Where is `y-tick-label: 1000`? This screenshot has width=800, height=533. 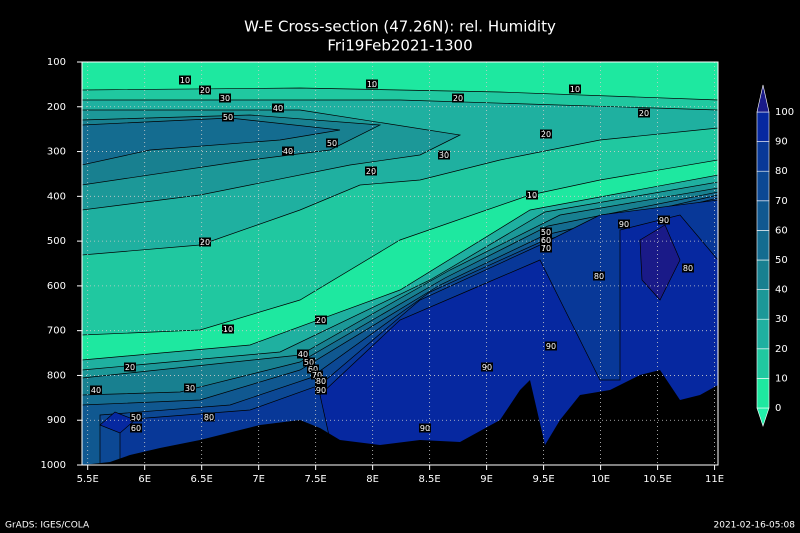
y-tick-label: 1000 is located at coordinates (53, 465).